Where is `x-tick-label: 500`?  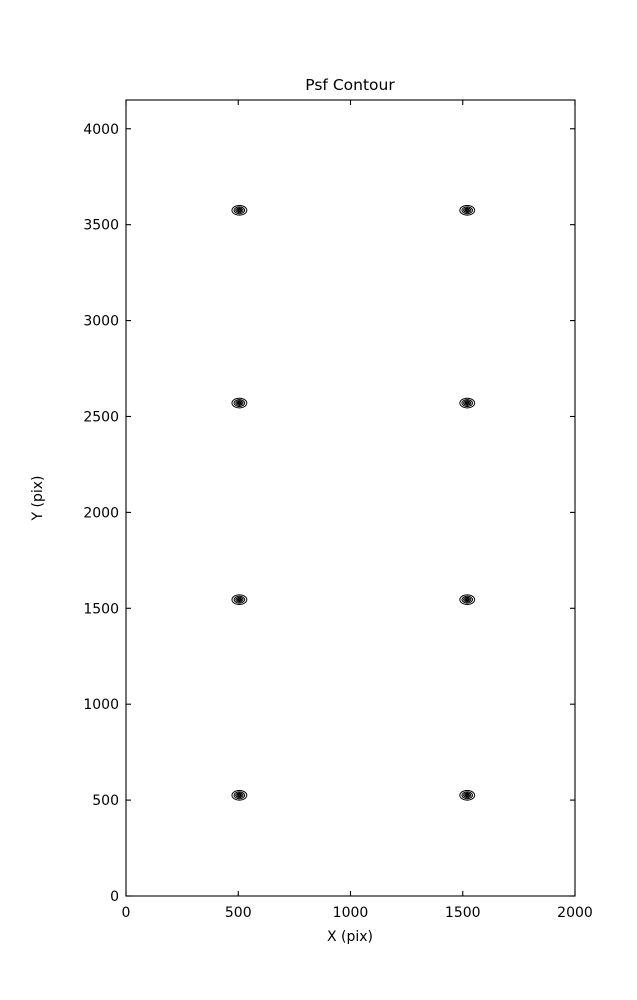 x-tick-label: 500 is located at coordinates (238, 913).